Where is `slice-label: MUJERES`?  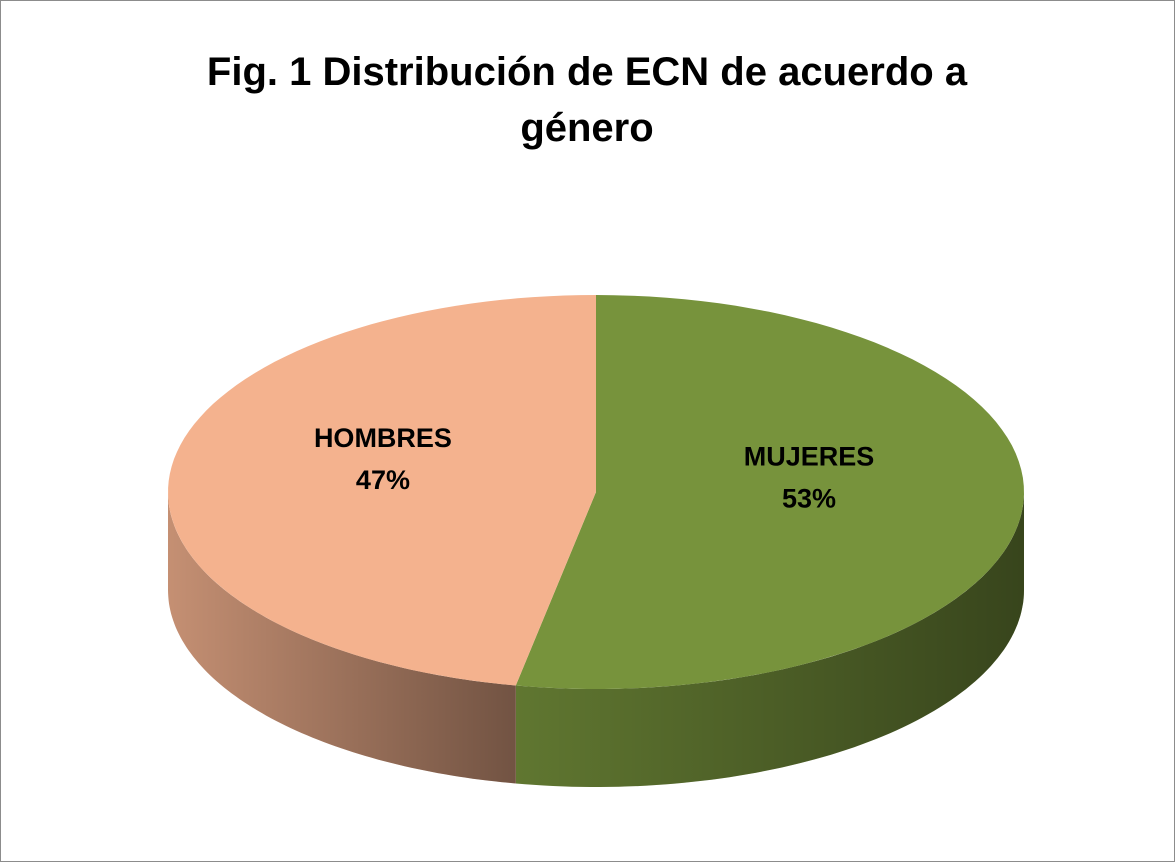 slice-label: MUJERES is located at coordinates (809, 456).